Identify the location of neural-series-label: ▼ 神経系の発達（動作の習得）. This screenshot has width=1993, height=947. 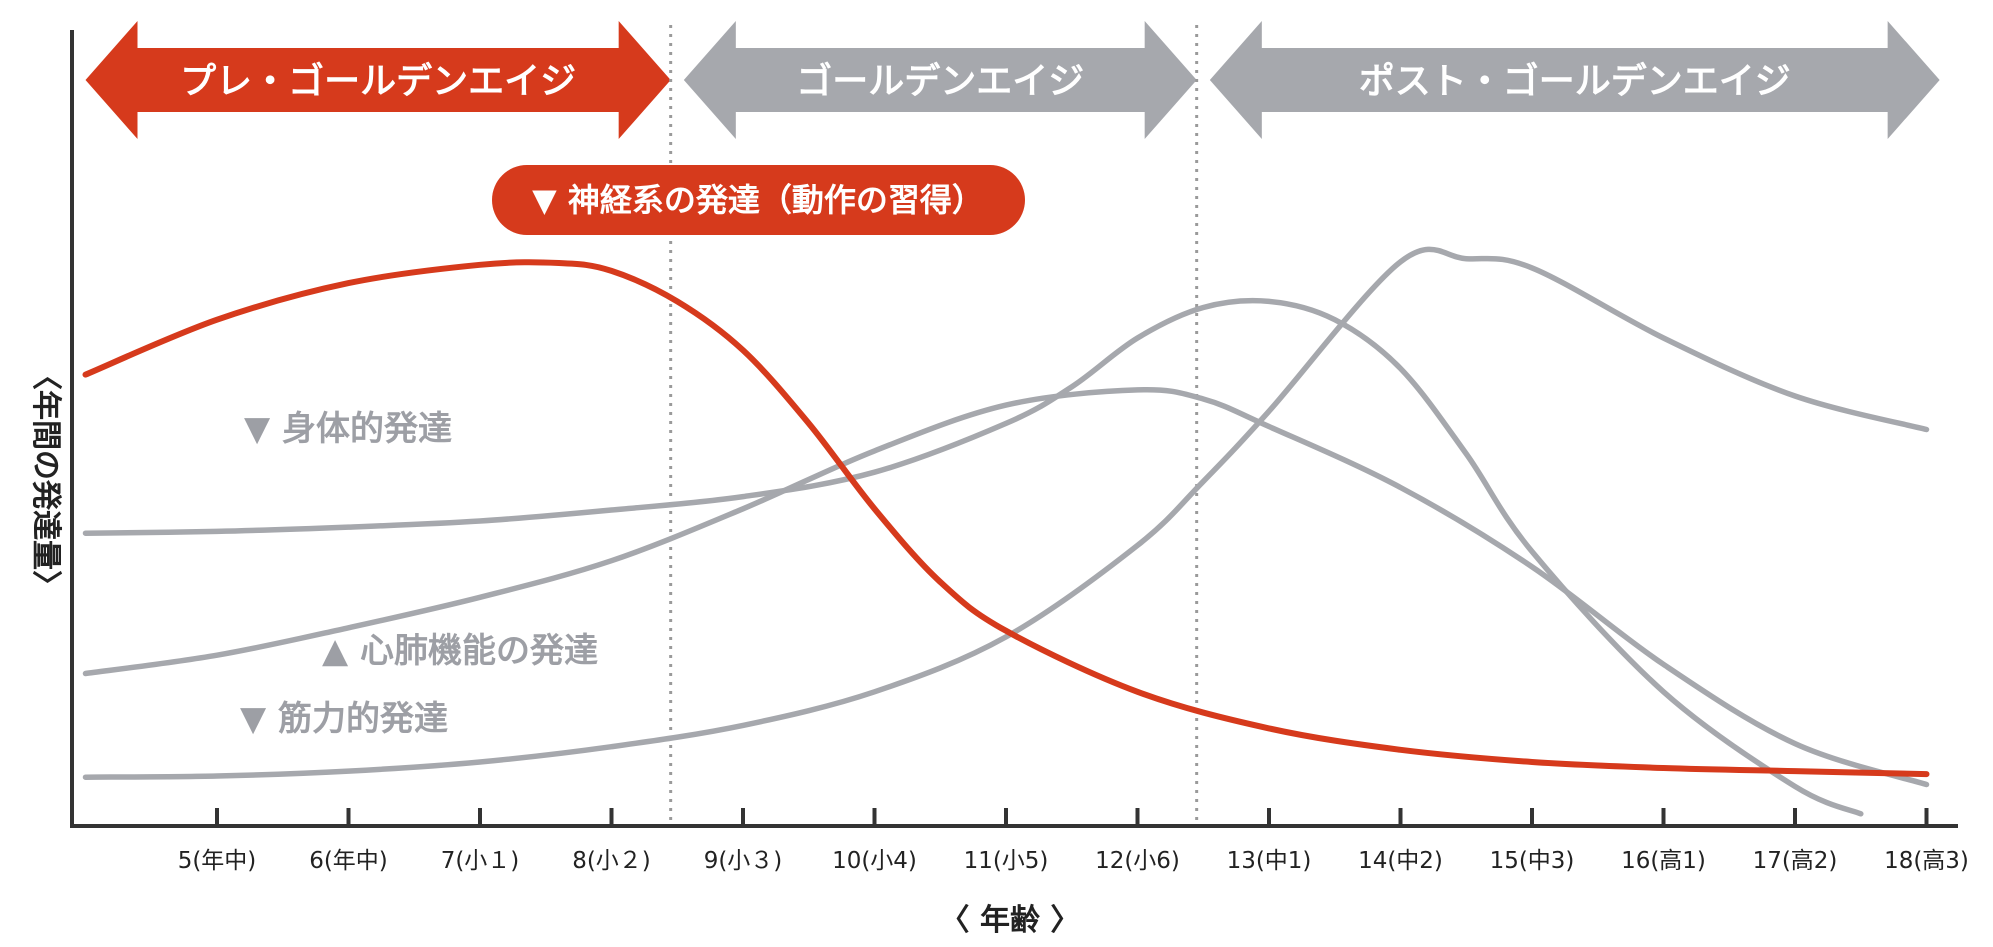
(758, 200).